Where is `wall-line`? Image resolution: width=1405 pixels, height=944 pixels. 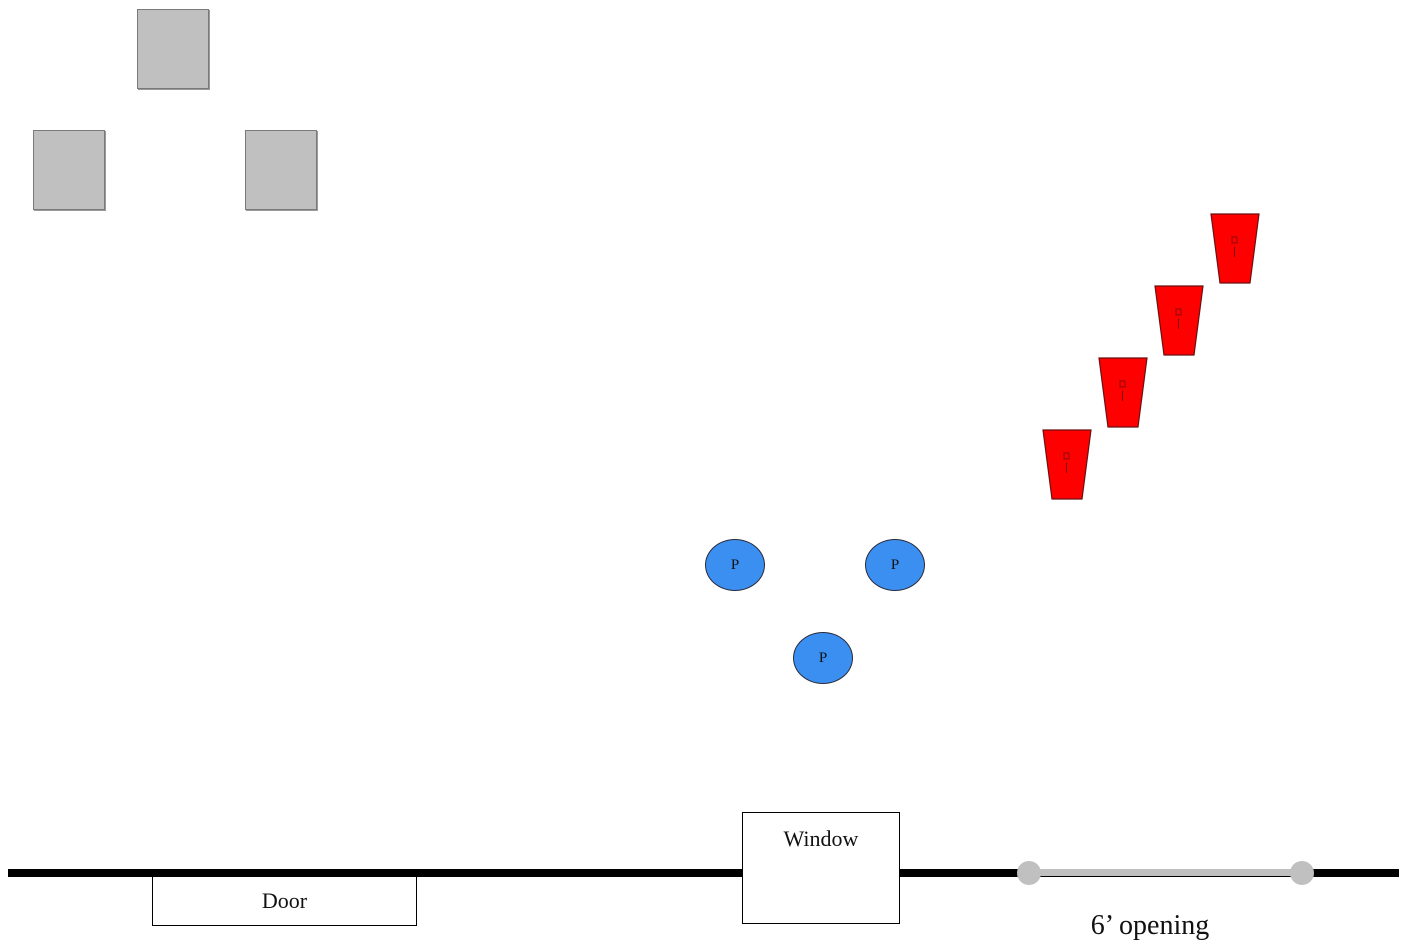 wall-line is located at coordinates (703, 873).